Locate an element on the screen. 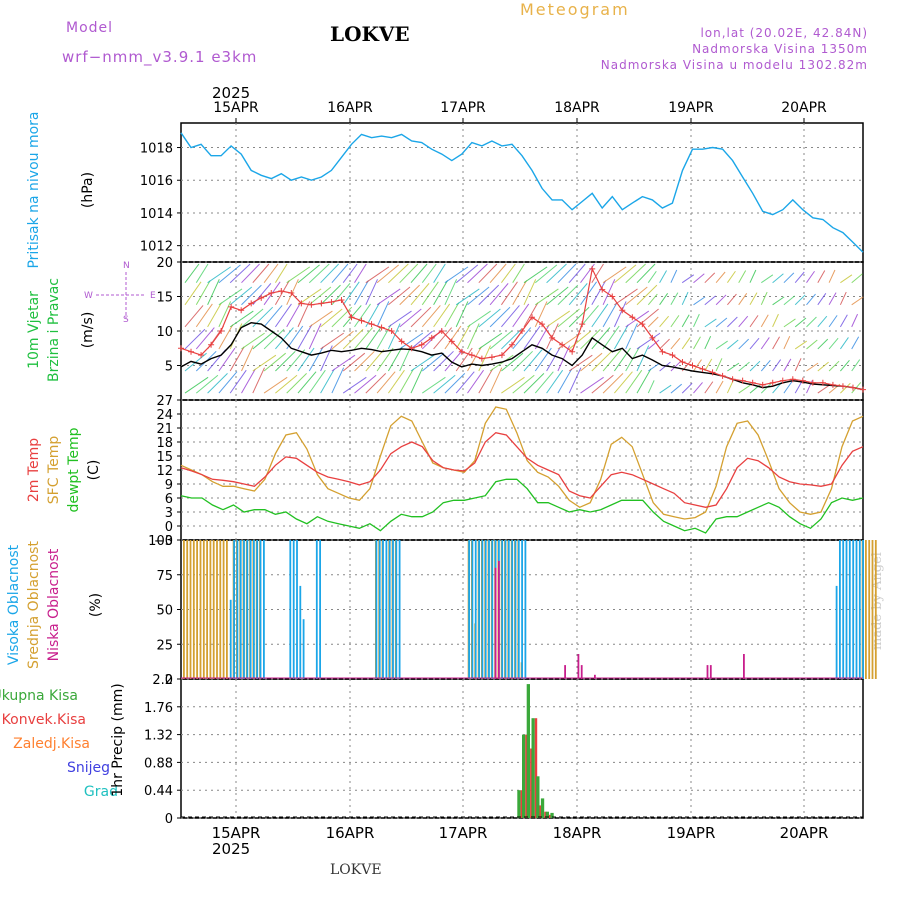 This screenshot has height=900, width=900. panel-title-temp-a-0: 2m Temp is located at coordinates (34, 470).